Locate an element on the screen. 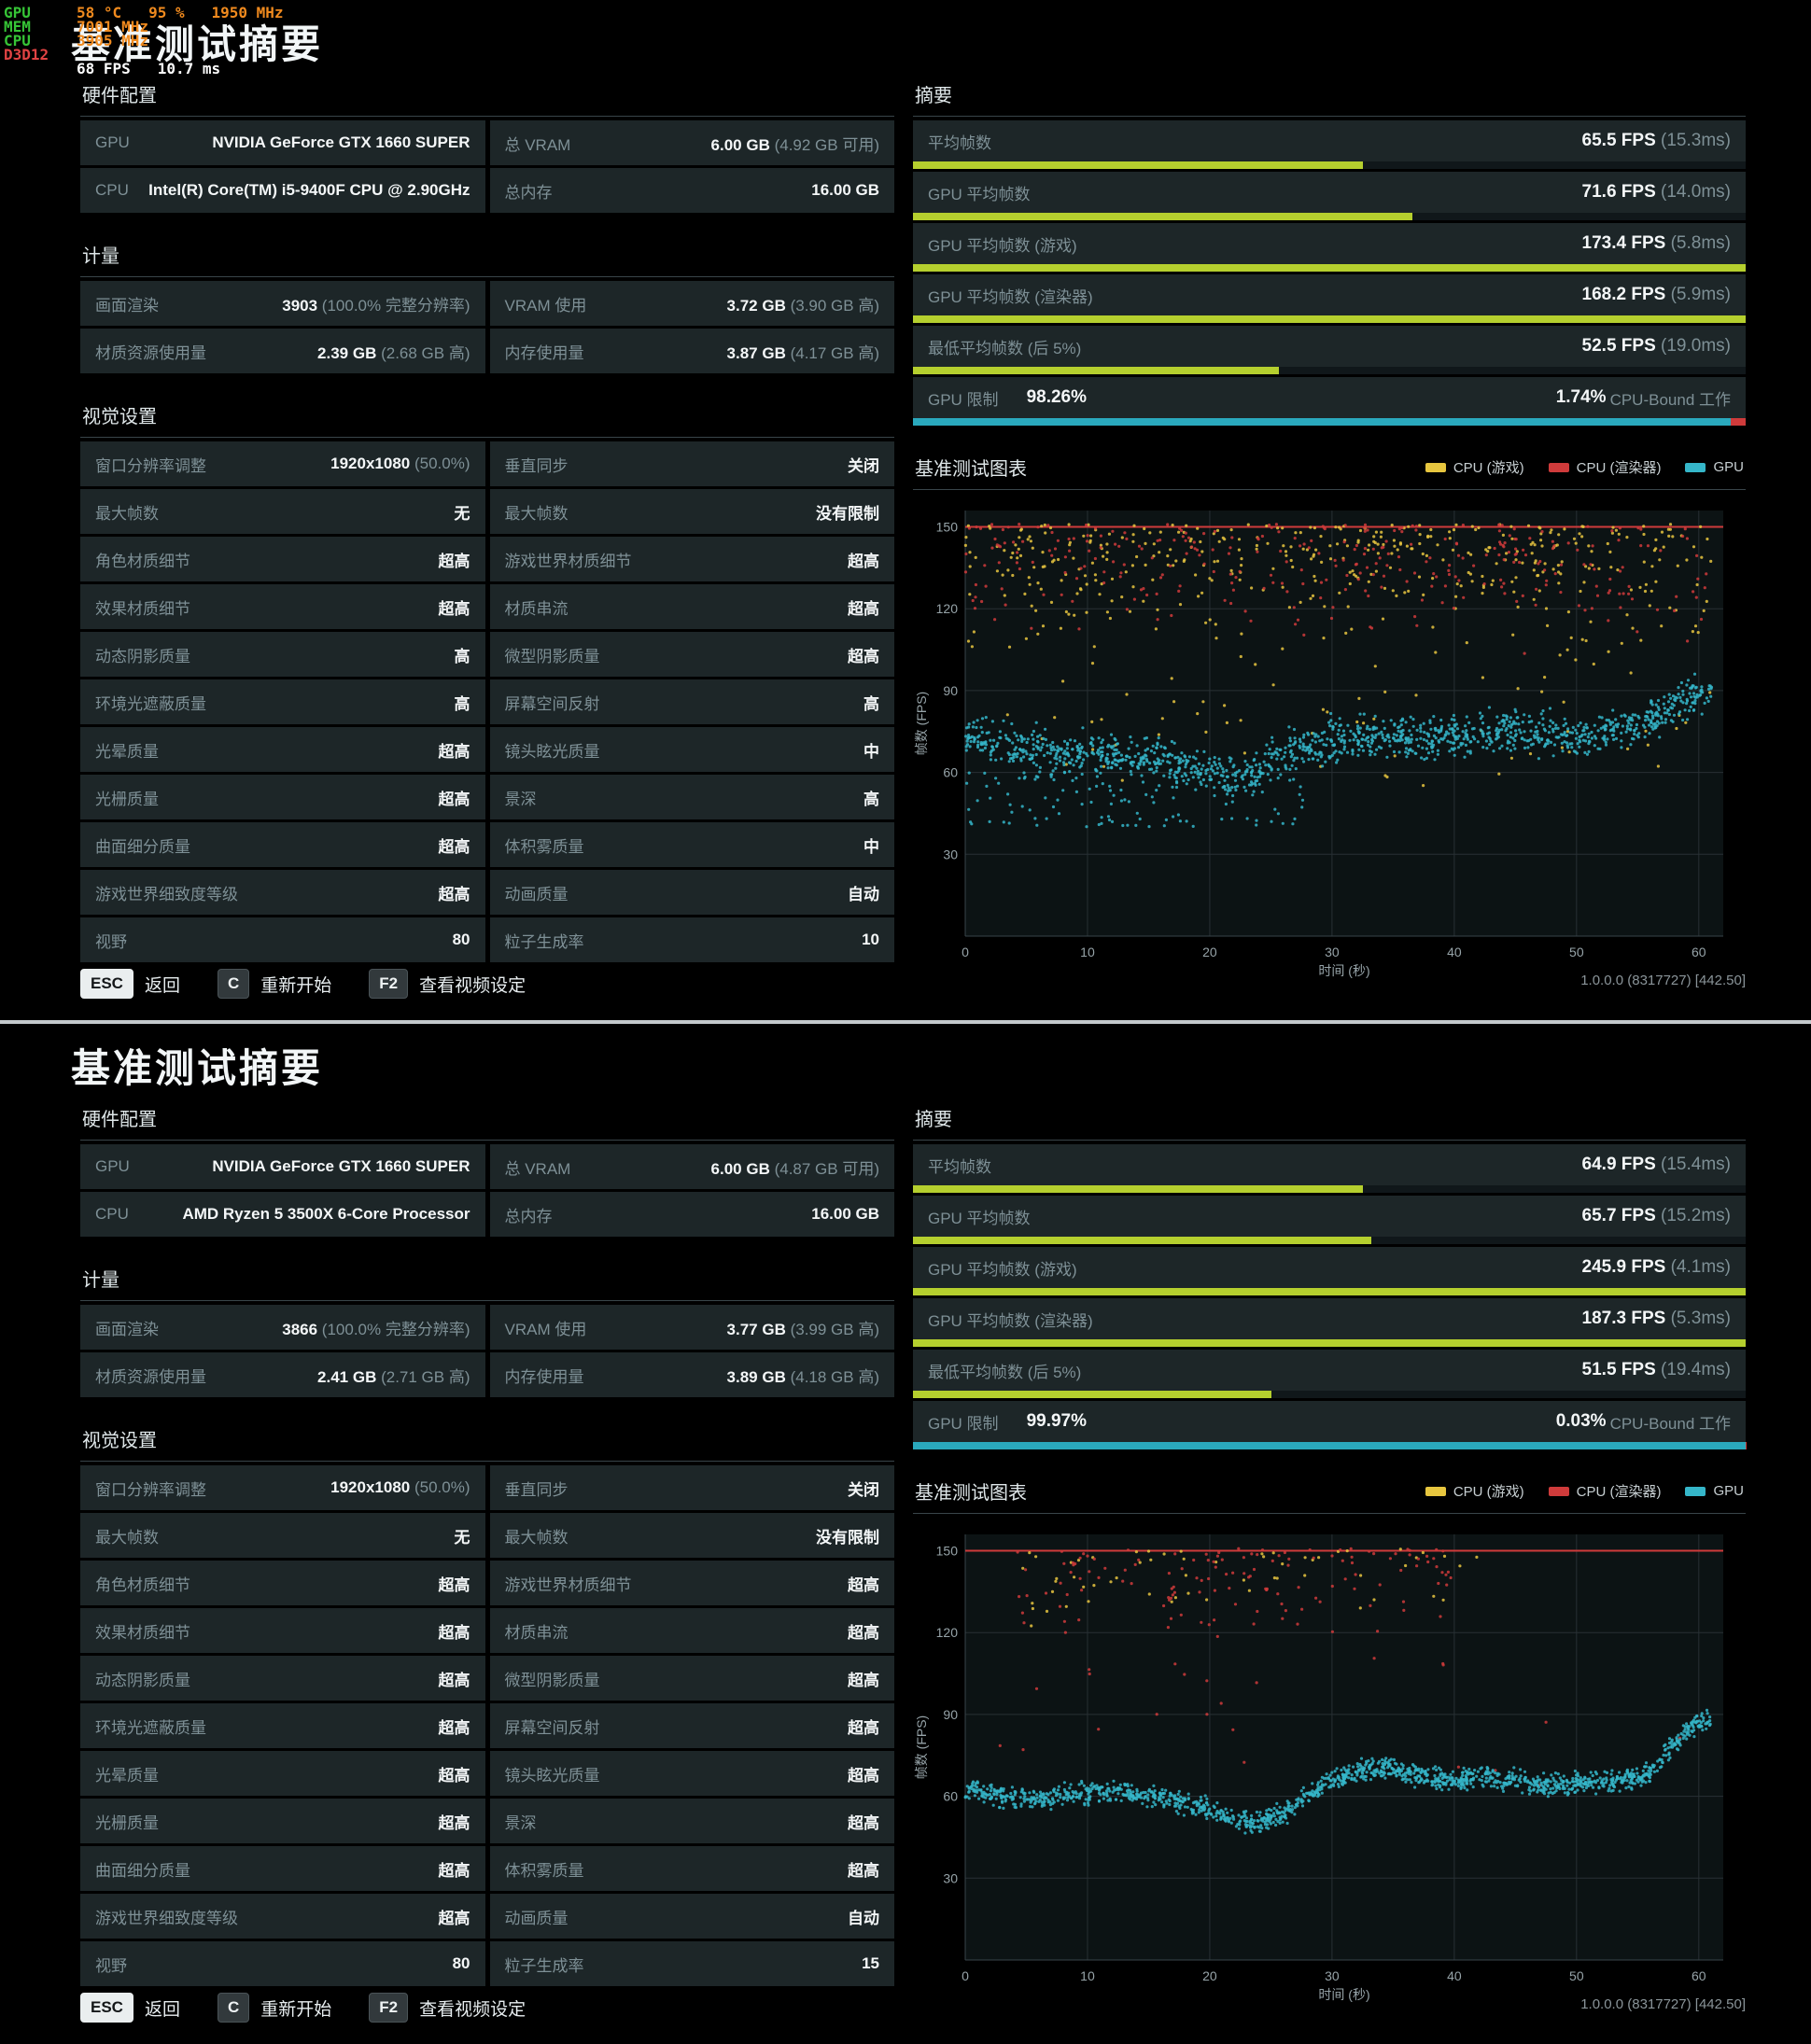  legend-item: CPU (渲染器) is located at coordinates (1604, 1491).